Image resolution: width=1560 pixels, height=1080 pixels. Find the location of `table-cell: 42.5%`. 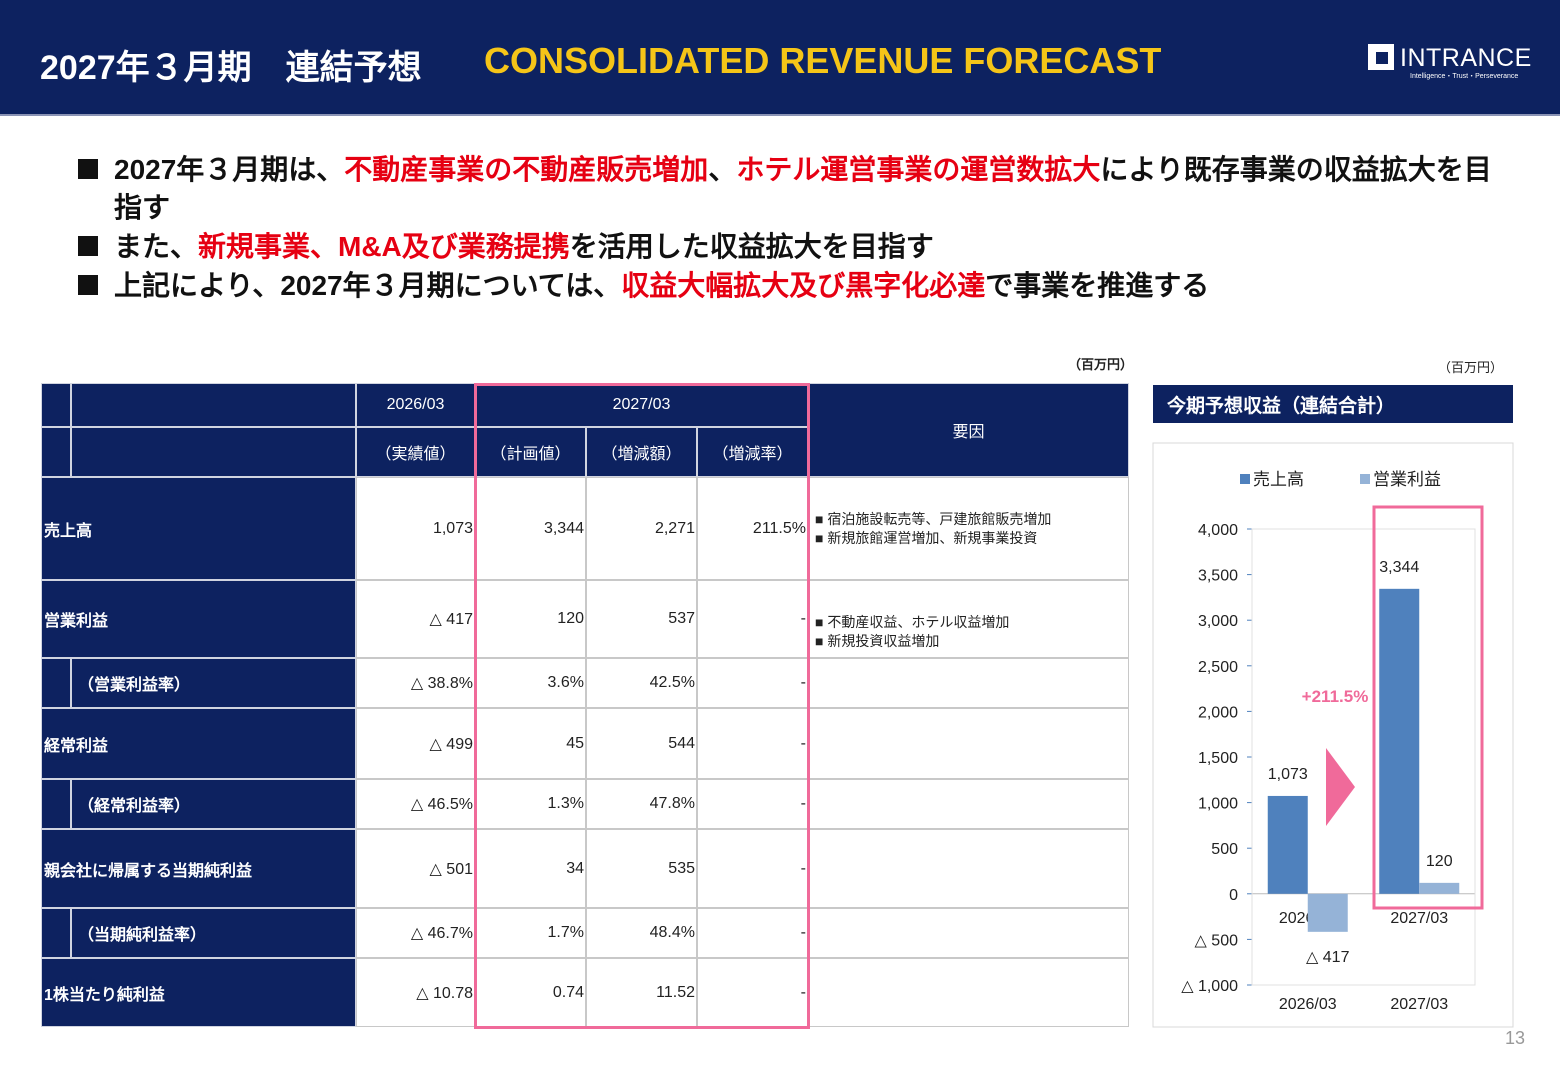

table-cell: 42.5% is located at coordinates (641, 683).